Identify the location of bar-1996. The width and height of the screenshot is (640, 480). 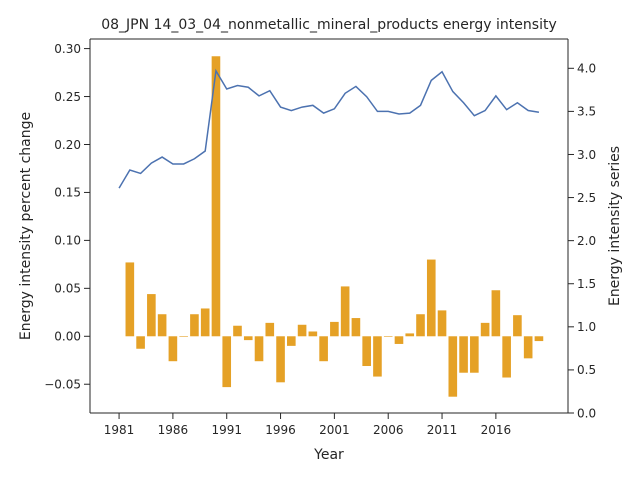
(280, 359).